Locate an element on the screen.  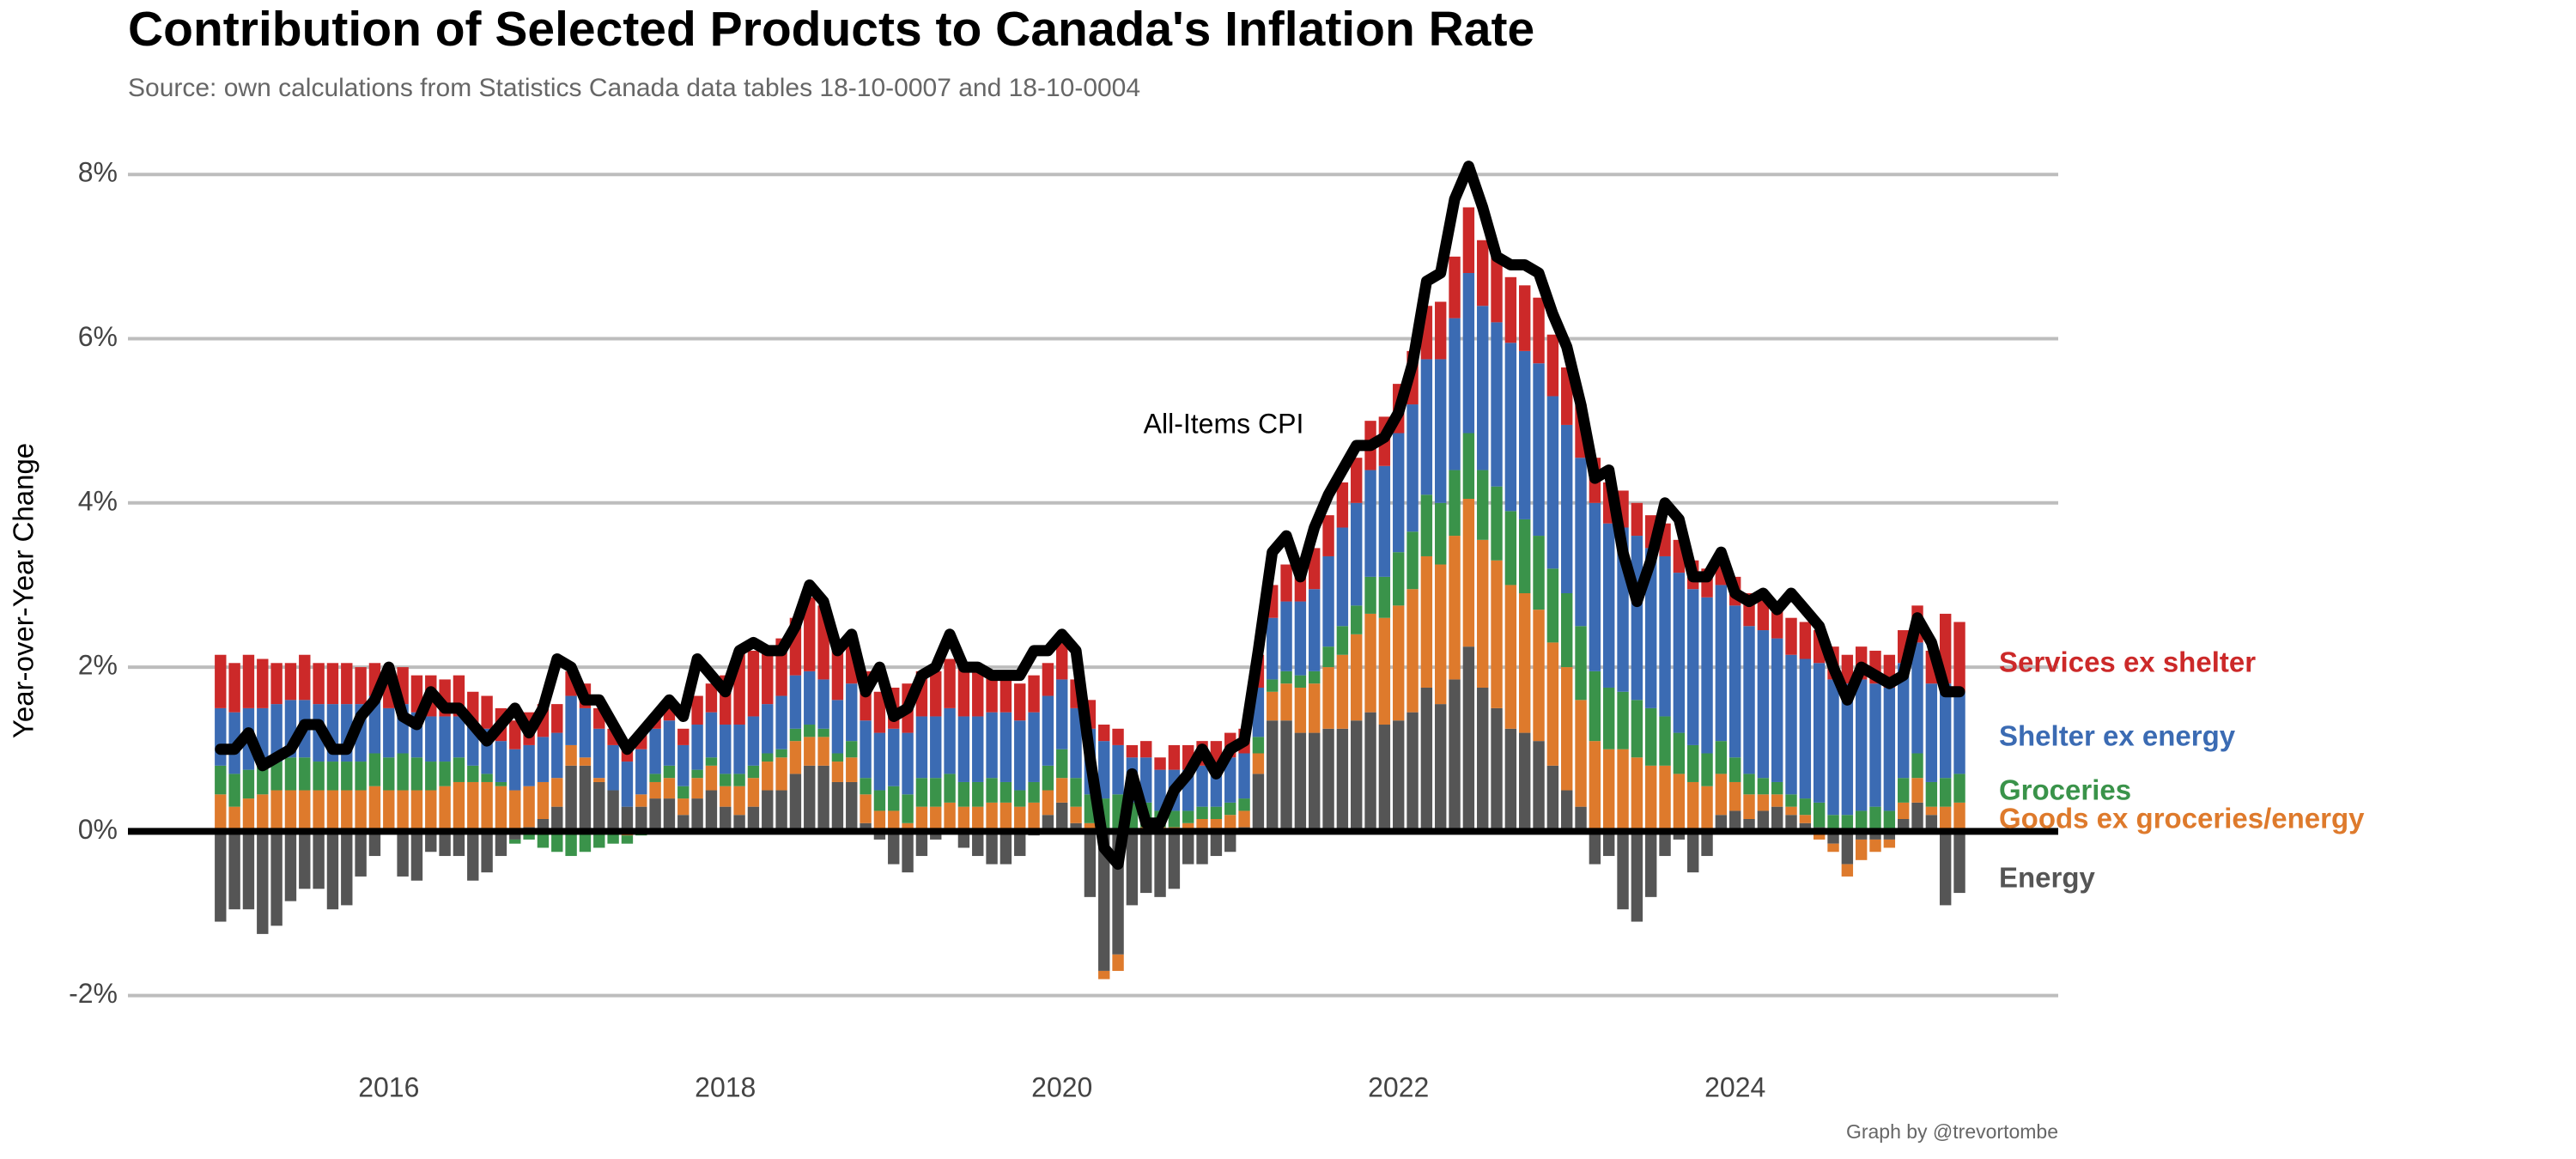
y-tick-label: 4% is located at coordinates (98, 500).